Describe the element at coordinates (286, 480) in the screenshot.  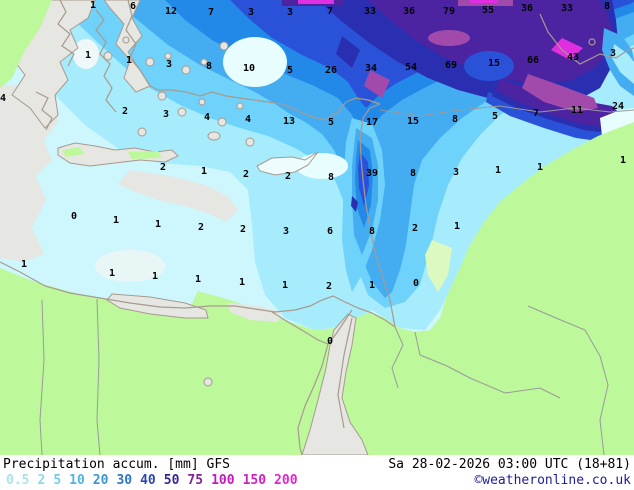
I see `scale-value: 200` at that location.